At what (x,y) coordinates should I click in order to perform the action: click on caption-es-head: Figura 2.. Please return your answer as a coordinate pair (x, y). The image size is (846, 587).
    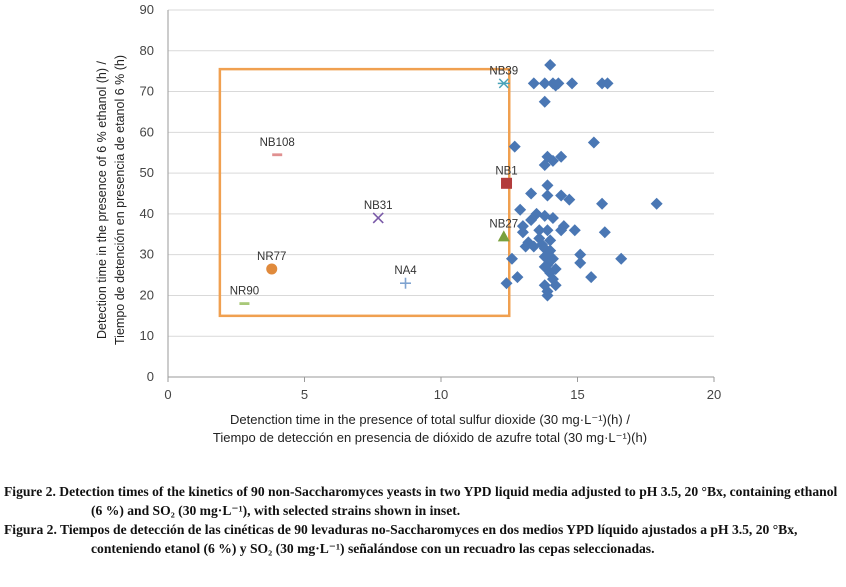
    Looking at the image, I should click on (30, 529).